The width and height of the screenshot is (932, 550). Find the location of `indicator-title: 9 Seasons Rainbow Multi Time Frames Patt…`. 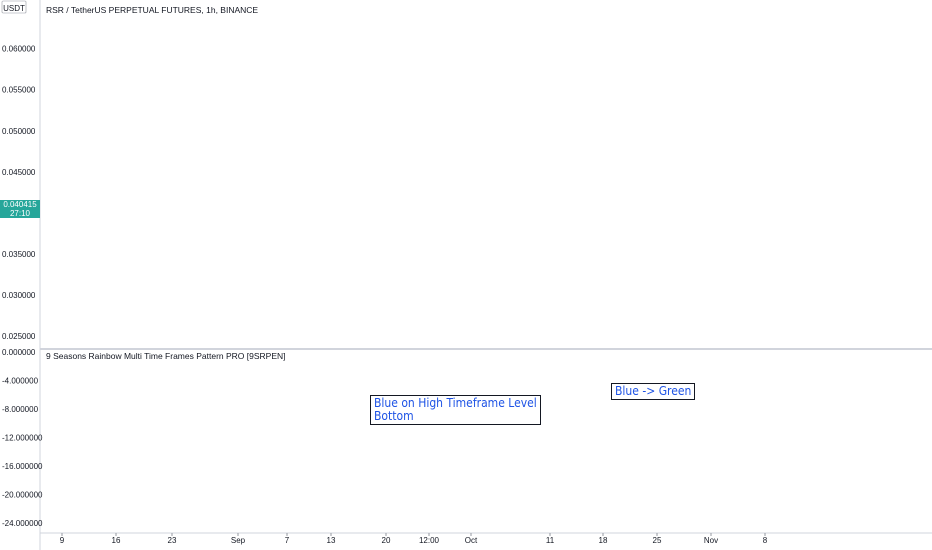

indicator-title: 9 Seasons Rainbow Multi Time Frames Patt… is located at coordinates (166, 356).